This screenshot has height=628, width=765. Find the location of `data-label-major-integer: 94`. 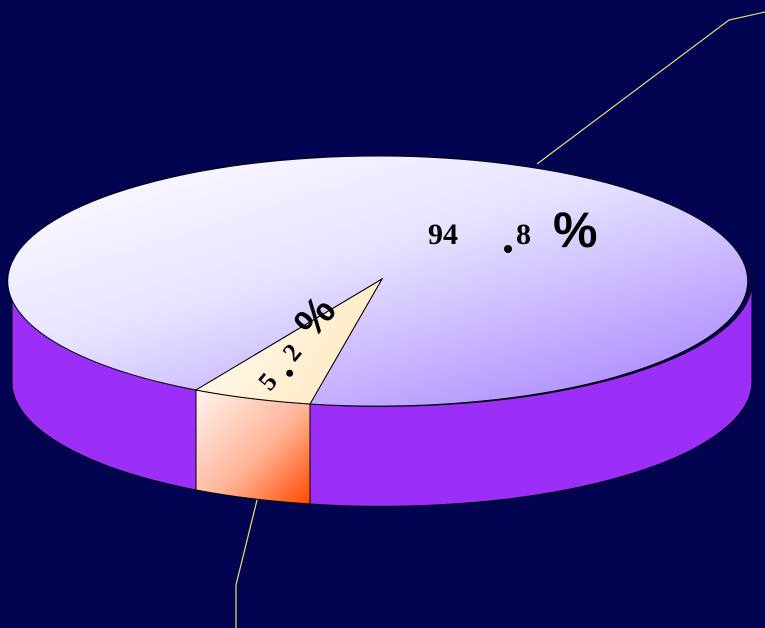

data-label-major-integer: 94 is located at coordinates (443, 234).